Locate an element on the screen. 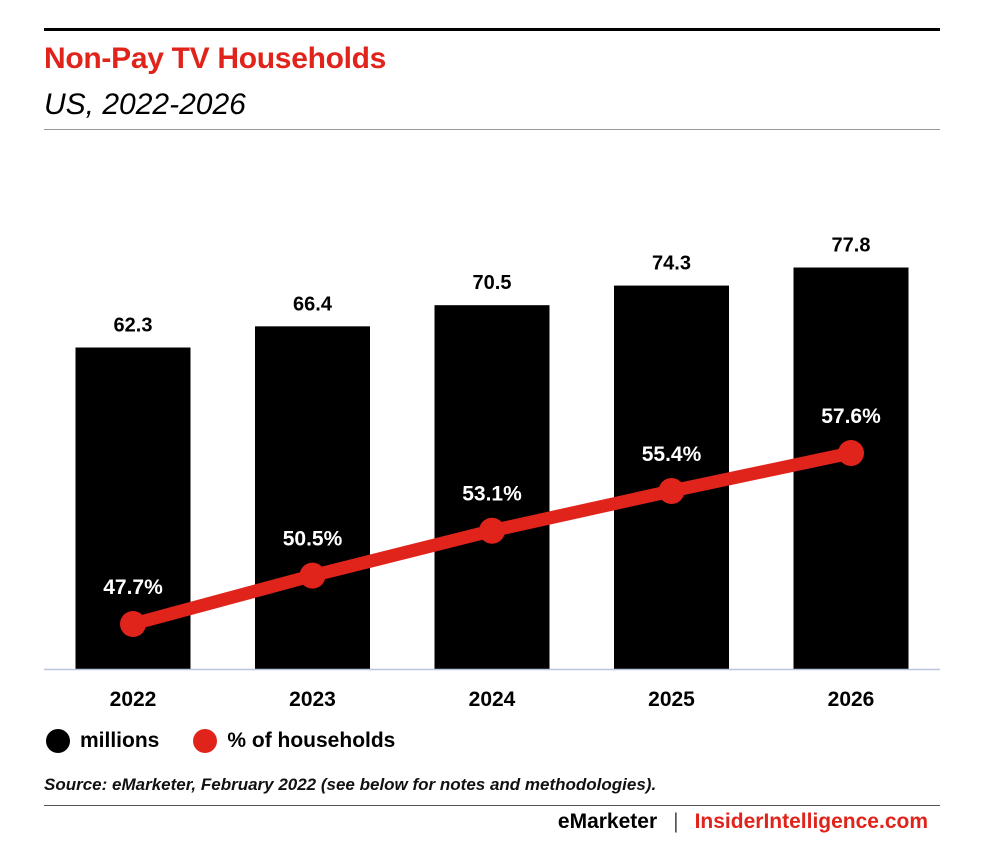 This screenshot has width=982, height=860. pct-point-2024 is located at coordinates (492, 530).